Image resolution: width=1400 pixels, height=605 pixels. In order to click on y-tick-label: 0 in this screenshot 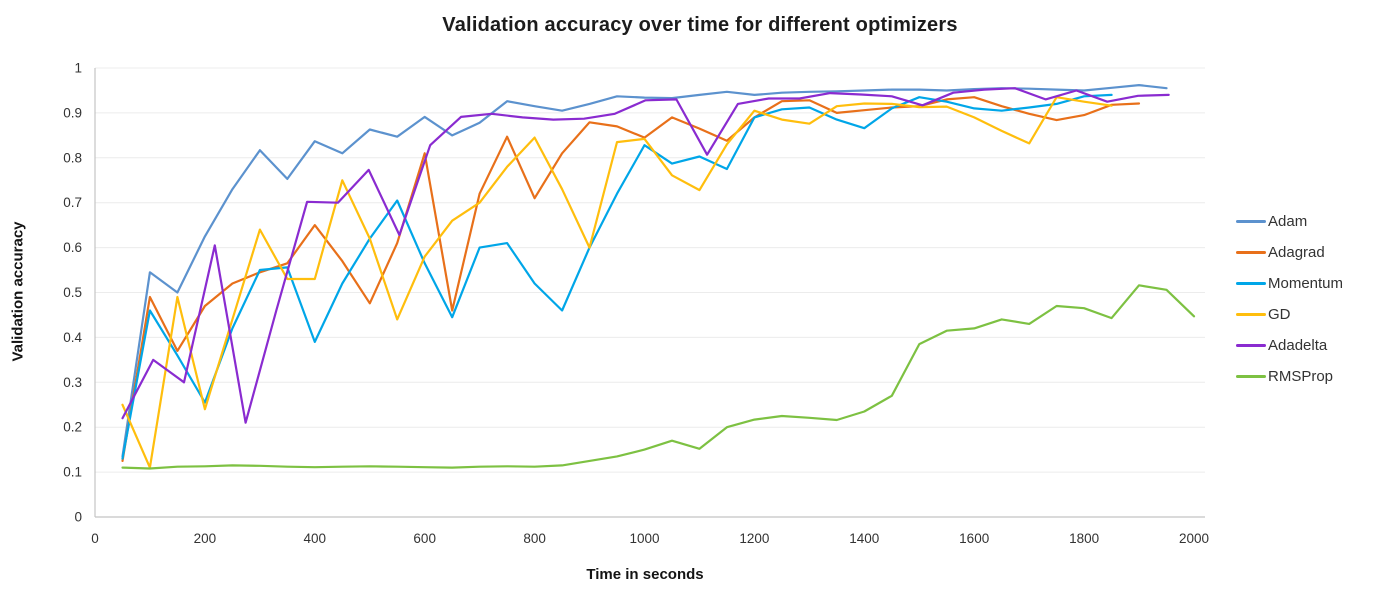, I will do `click(78, 517)`.